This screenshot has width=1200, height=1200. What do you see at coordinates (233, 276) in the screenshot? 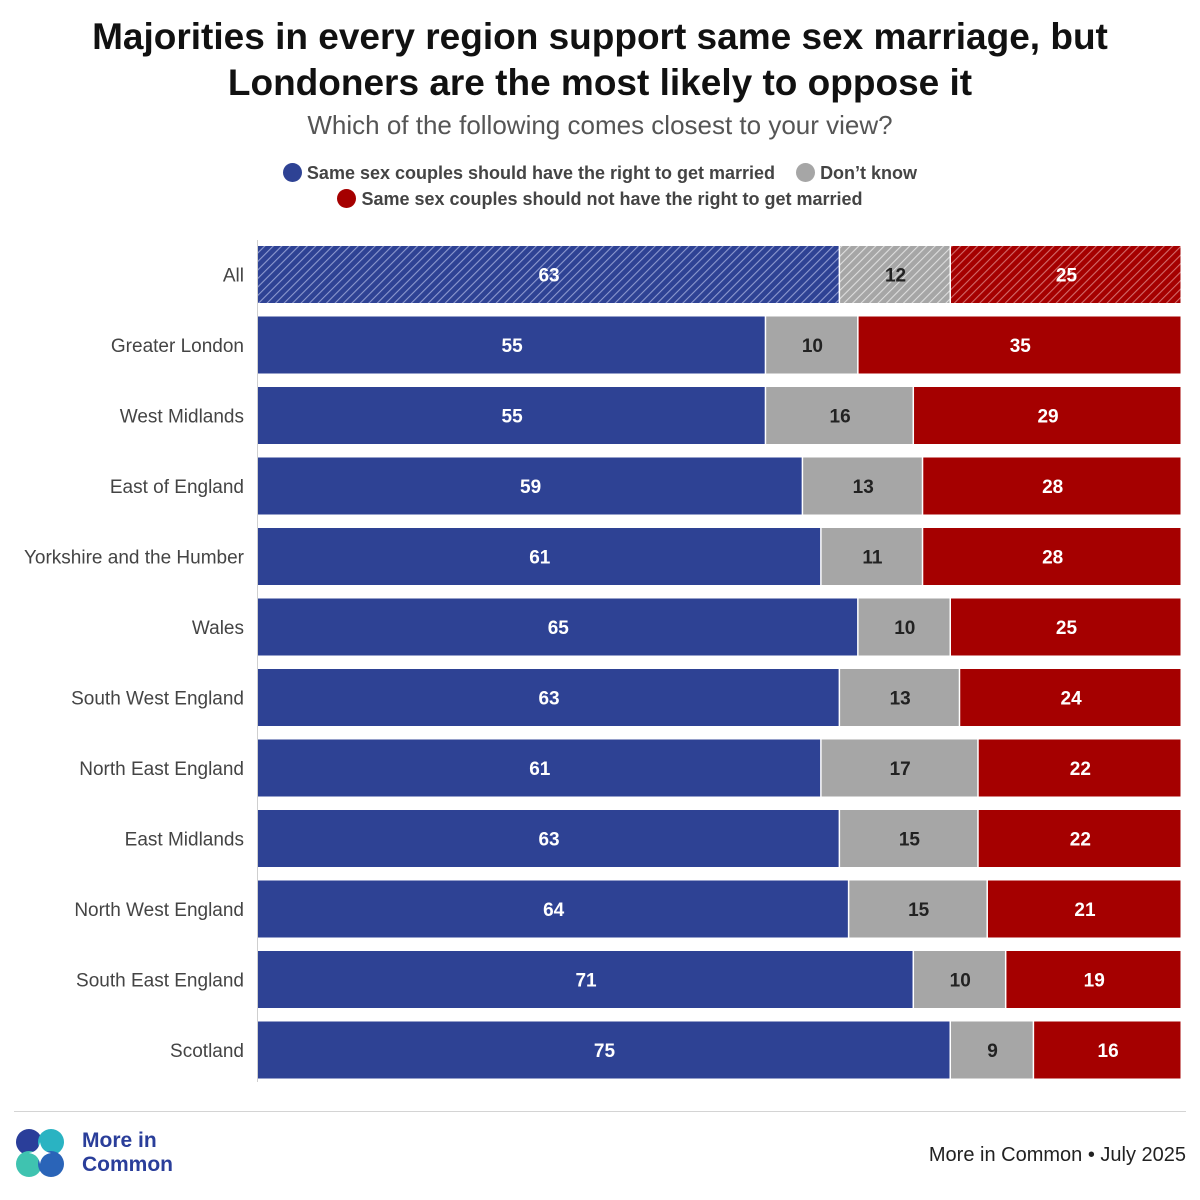
I see `category-label: All` at bounding box center [233, 276].